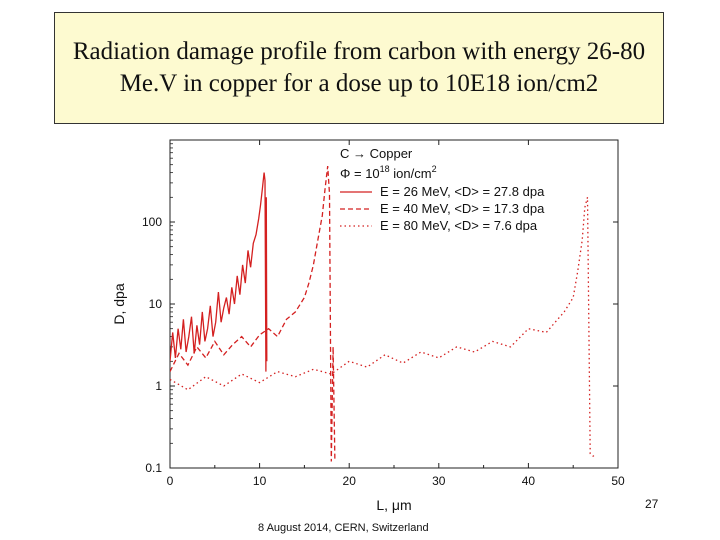  Describe the element at coordinates (459, 225) in the screenshot. I see `legend-entry: E = 80 MeV, <D> = 7.6 dpa` at that location.